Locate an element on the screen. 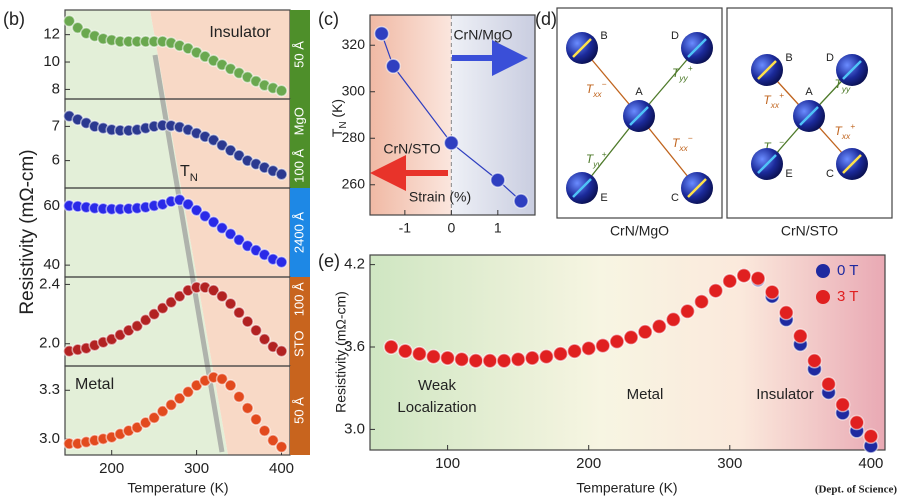 The height and width of the screenshot is (500, 900). annotation: Weak is located at coordinates (437, 385).